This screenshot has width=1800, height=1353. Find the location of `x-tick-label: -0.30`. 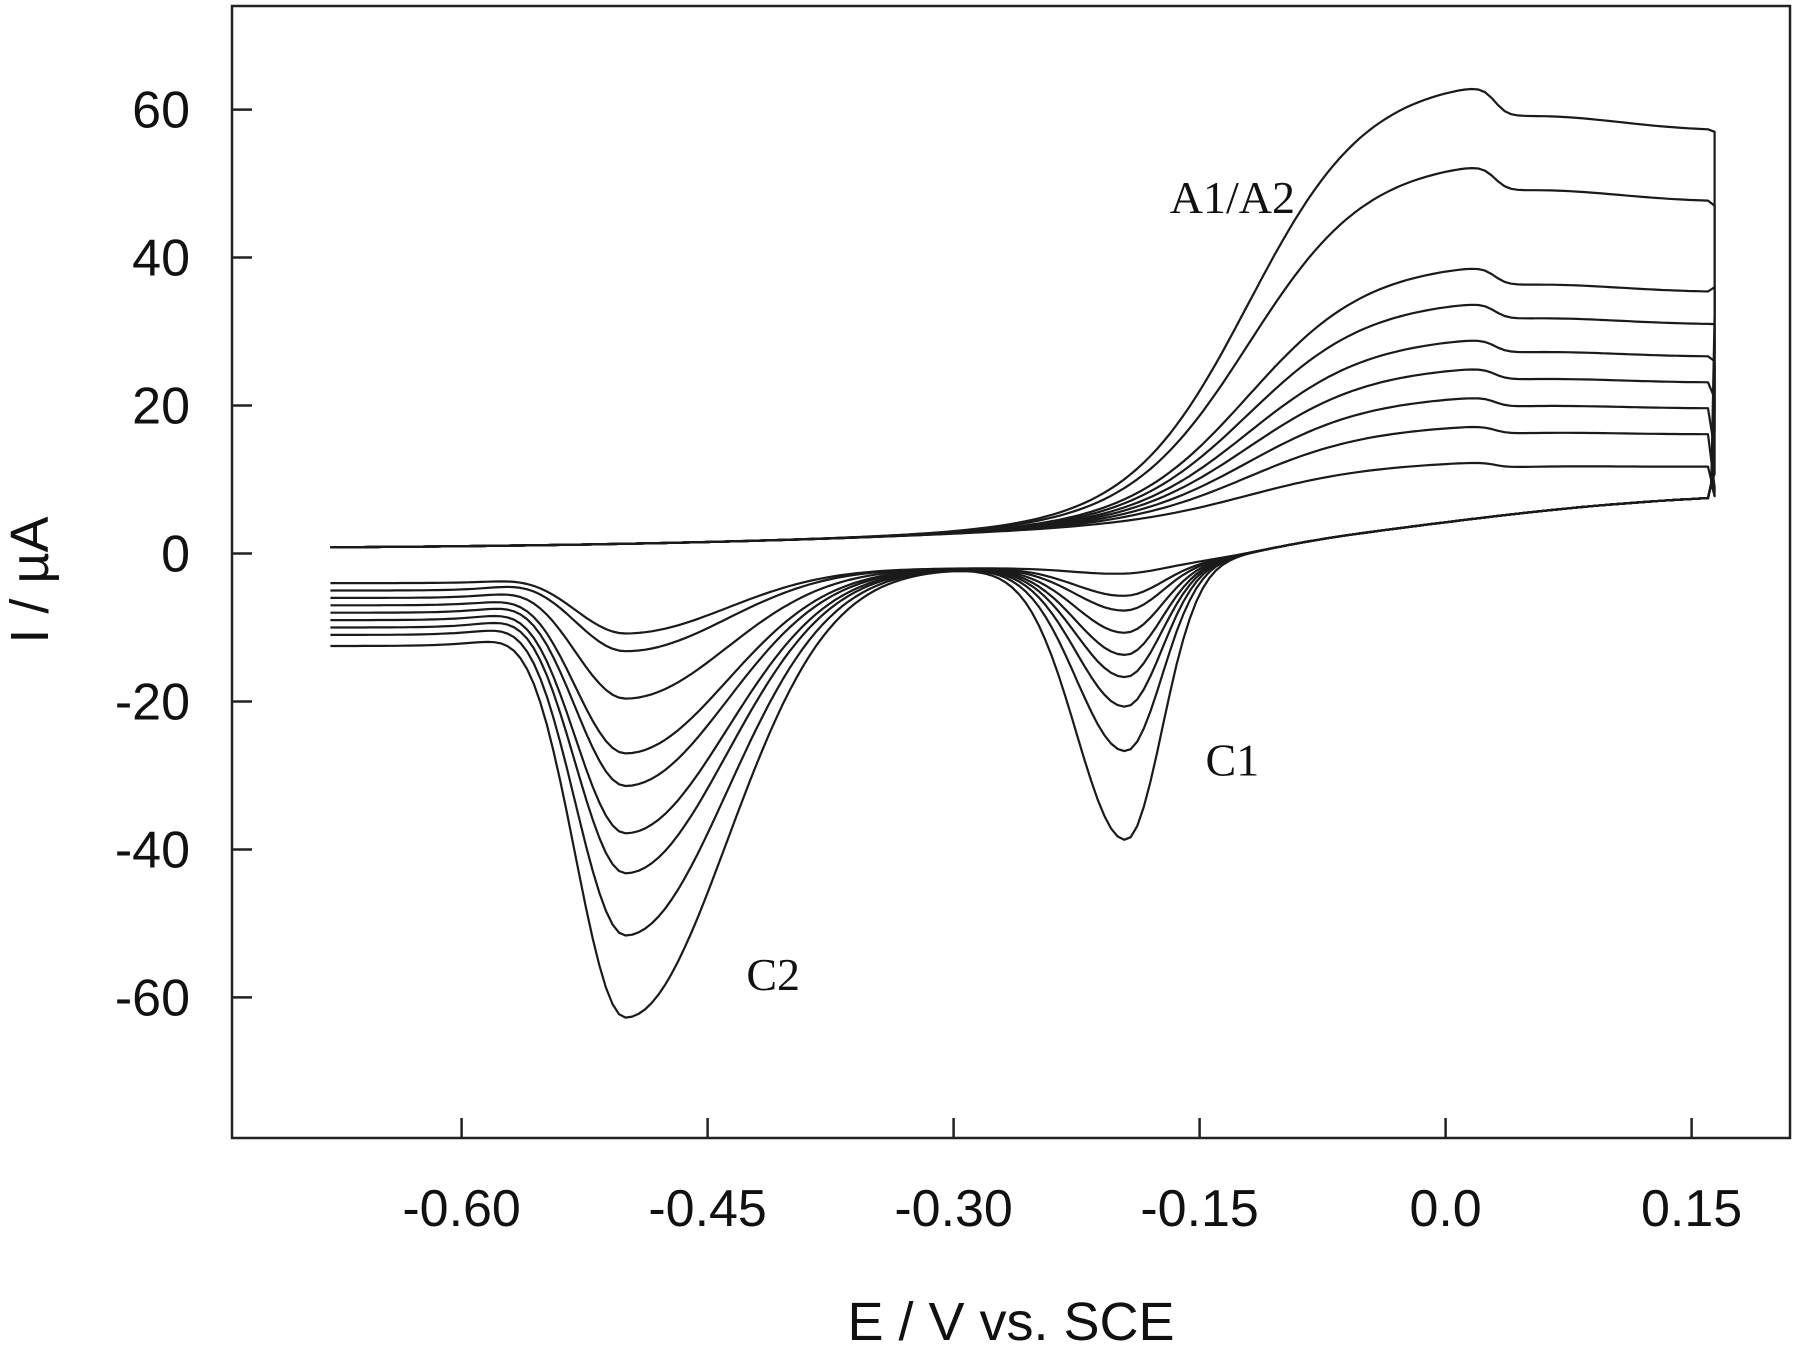

x-tick-label: -0.30 is located at coordinates (953, 1209).